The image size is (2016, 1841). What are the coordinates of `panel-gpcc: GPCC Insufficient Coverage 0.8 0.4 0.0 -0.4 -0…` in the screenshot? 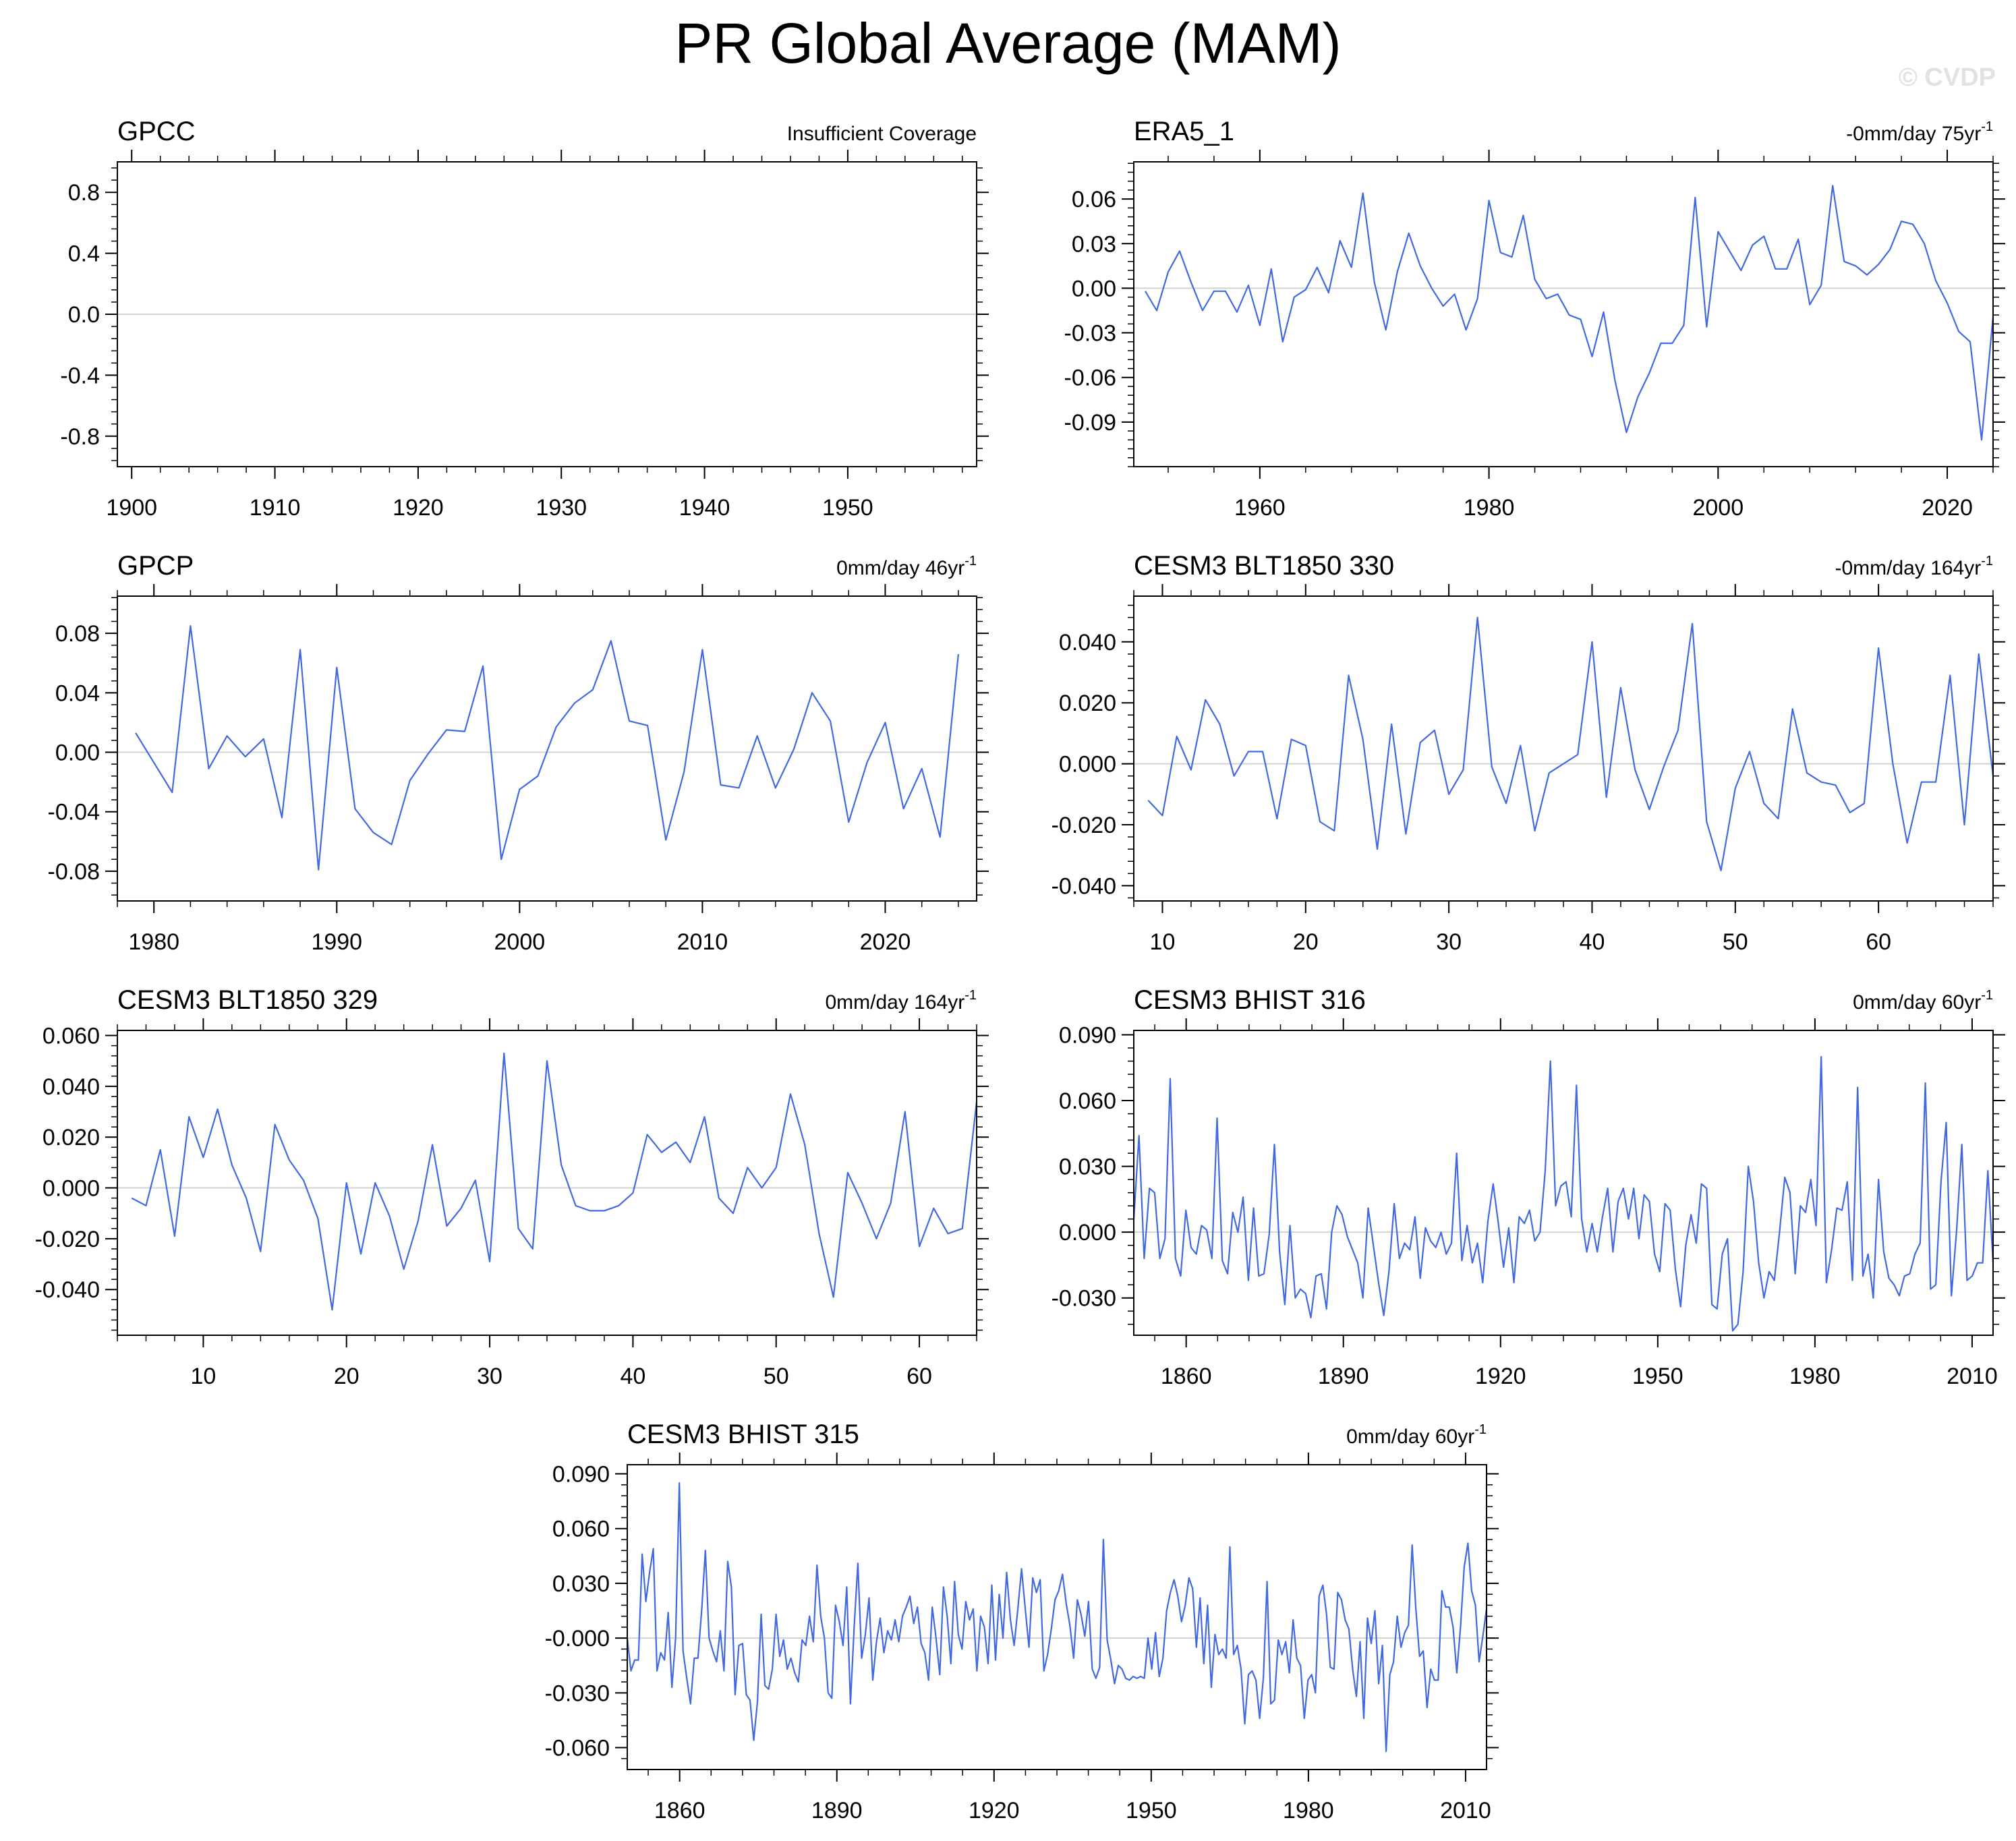 It's located at (524, 319).